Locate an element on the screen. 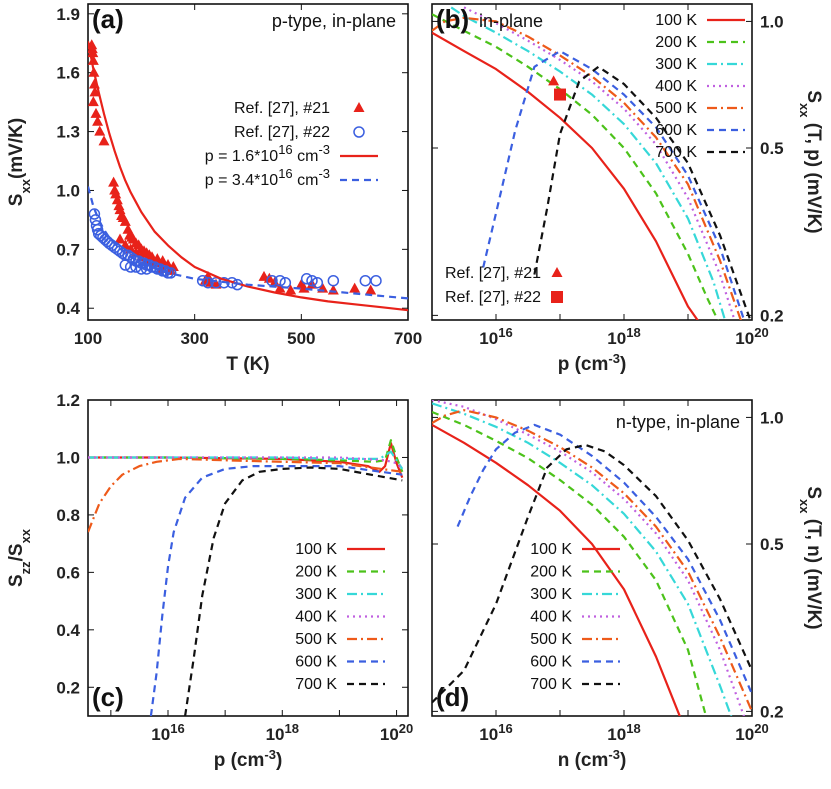  y-axis-label-part: zz is located at coordinates (25, 568).